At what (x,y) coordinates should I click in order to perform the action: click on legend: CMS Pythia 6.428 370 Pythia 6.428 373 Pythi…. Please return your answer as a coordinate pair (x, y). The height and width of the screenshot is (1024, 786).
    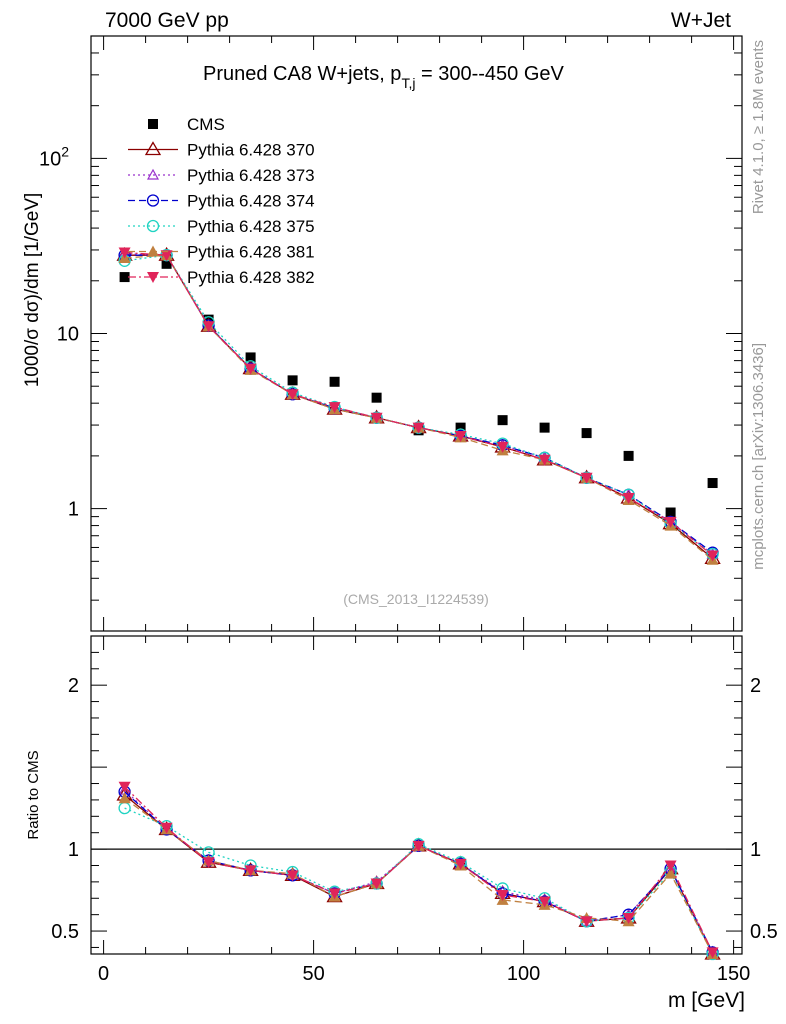
    Looking at the image, I should click on (221, 201).